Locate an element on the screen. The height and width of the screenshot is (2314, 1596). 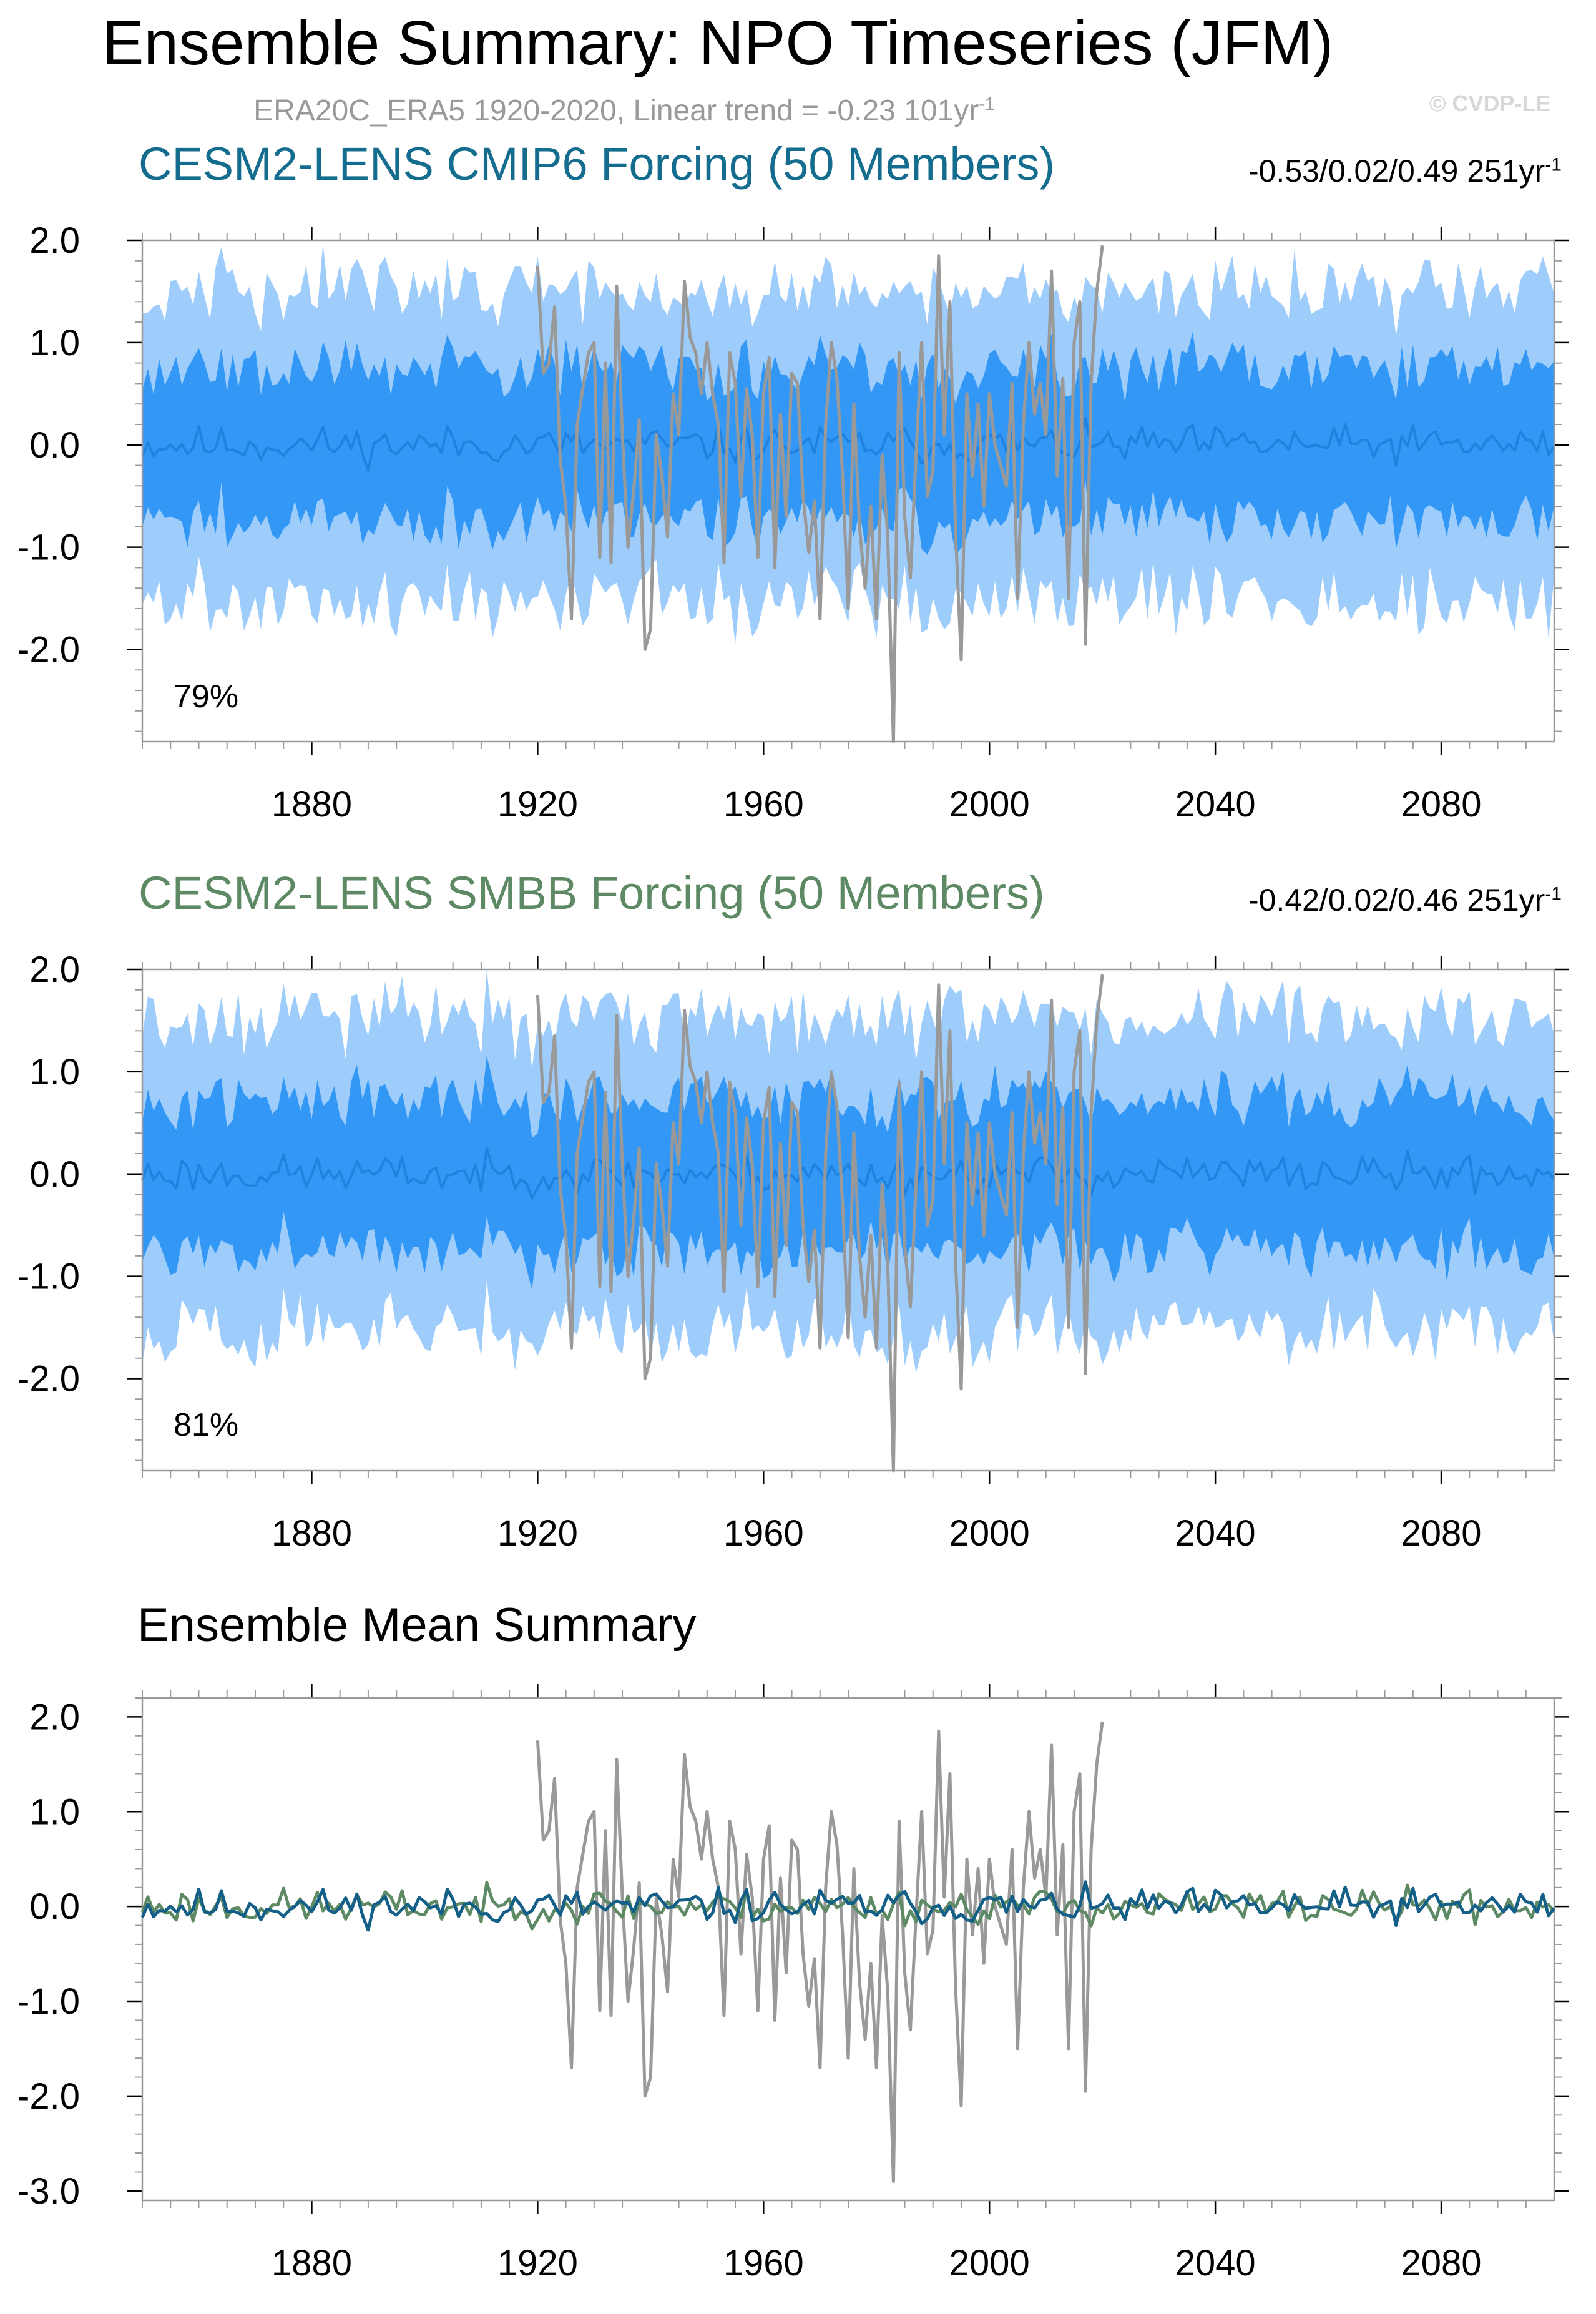
panel1-trend-text: -0.53/0.02/0.49 251yr is located at coordinates (1396, 171).